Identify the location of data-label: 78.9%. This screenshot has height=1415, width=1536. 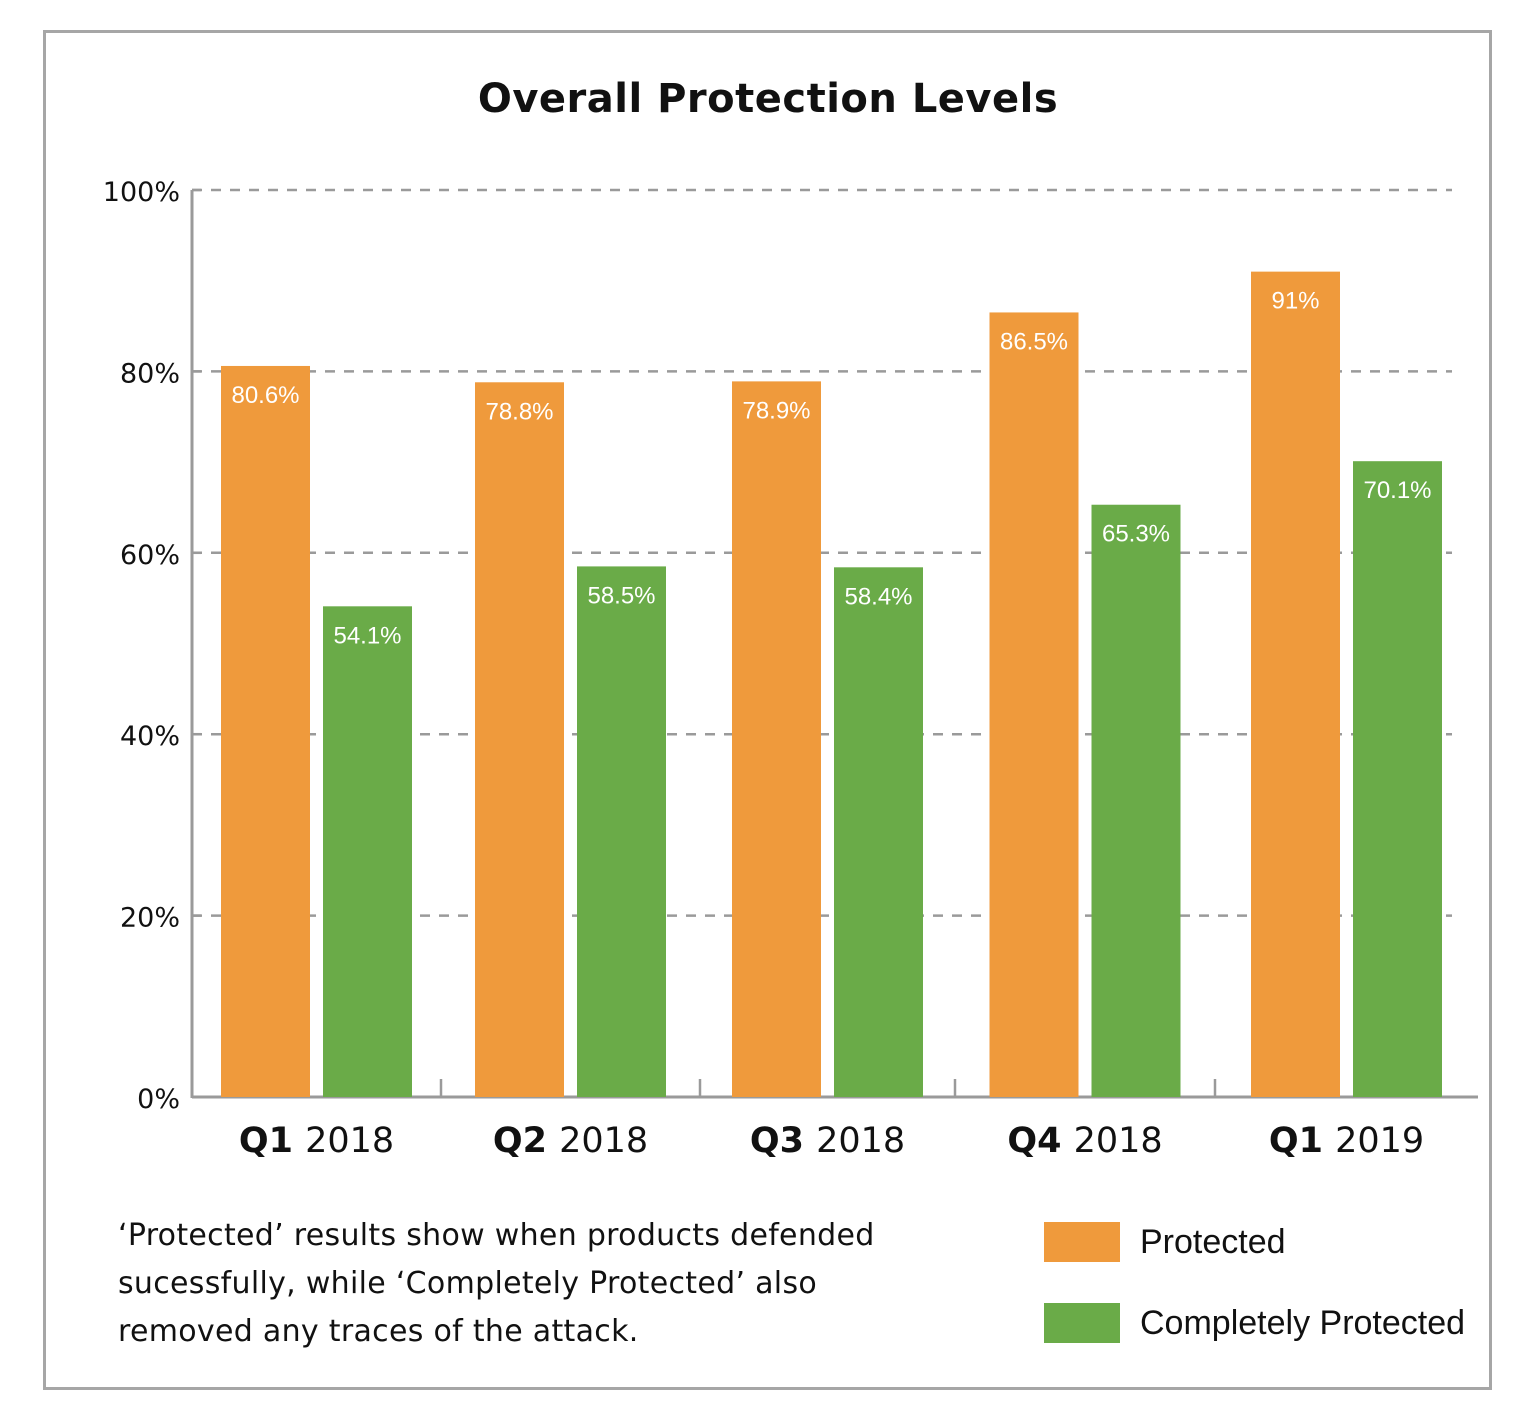
(776, 410).